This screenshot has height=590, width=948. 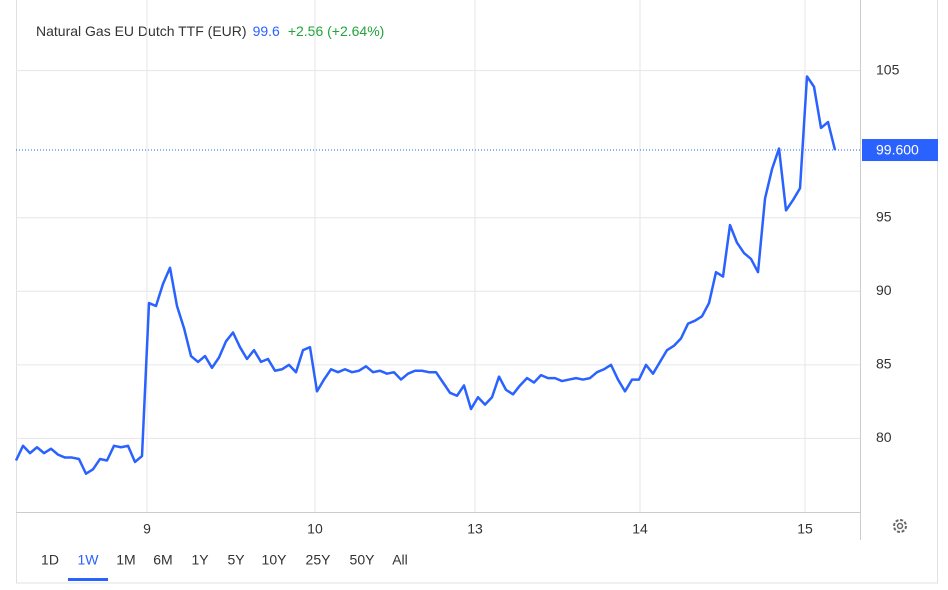 I want to click on range-underline, so click(x=88, y=579).